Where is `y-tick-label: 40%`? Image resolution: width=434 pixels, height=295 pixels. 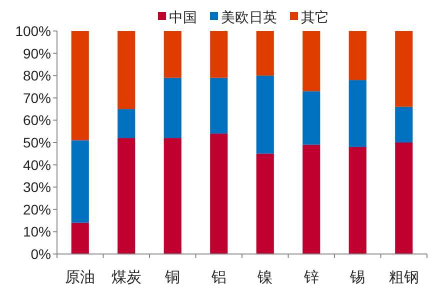
y-tick-label: 40% is located at coordinates (36, 164).